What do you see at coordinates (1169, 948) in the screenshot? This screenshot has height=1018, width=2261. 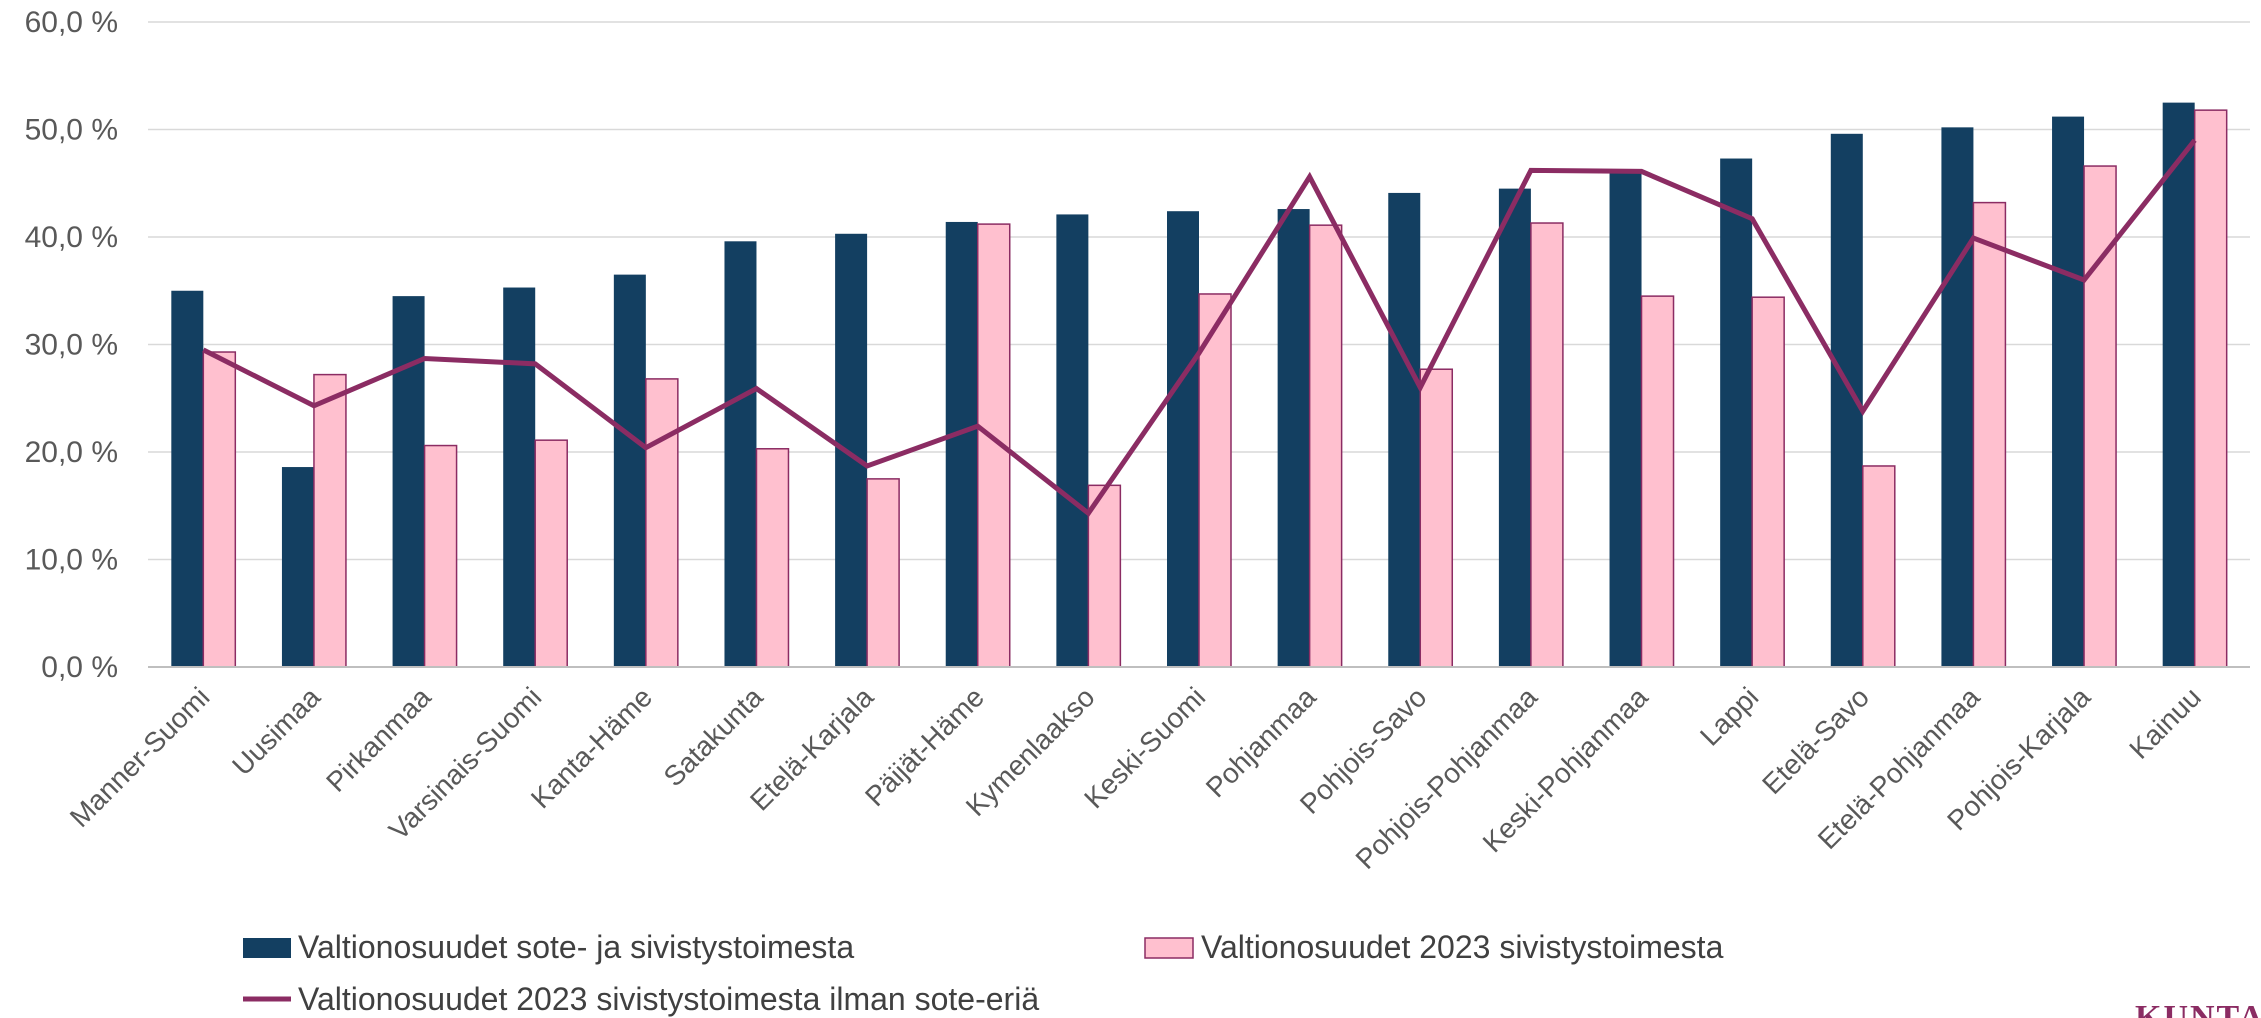 I see `legend-swatch-sivistys-2023` at bounding box center [1169, 948].